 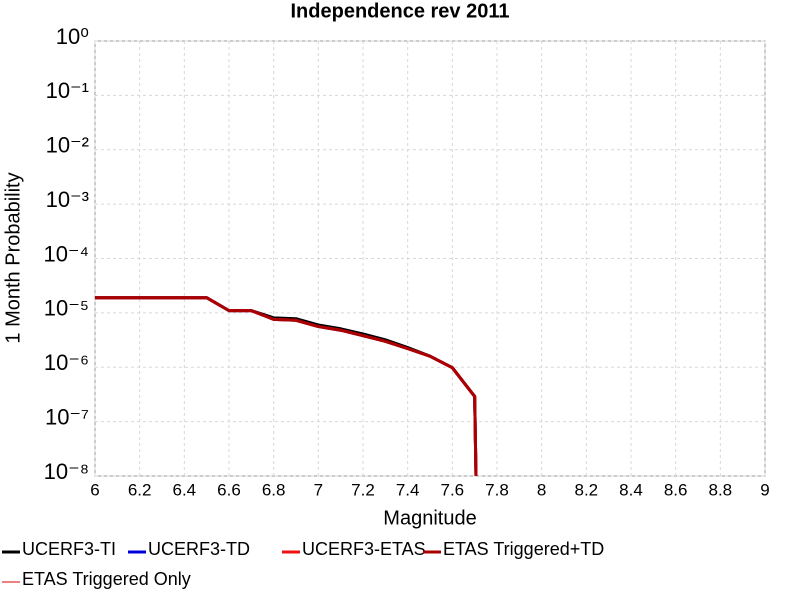 I want to click on x-tick-label: 6, so click(x=94, y=489).